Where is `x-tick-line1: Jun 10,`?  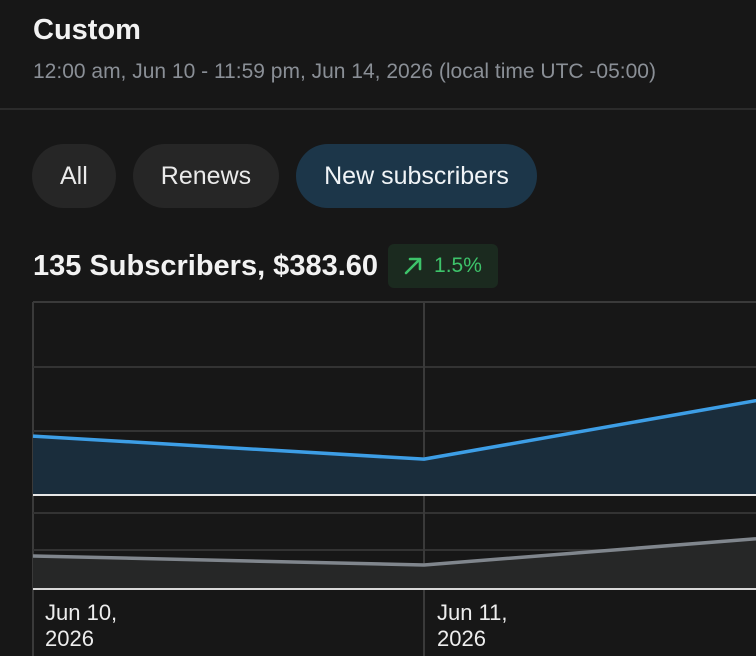 x-tick-line1: Jun 10, is located at coordinates (81, 612).